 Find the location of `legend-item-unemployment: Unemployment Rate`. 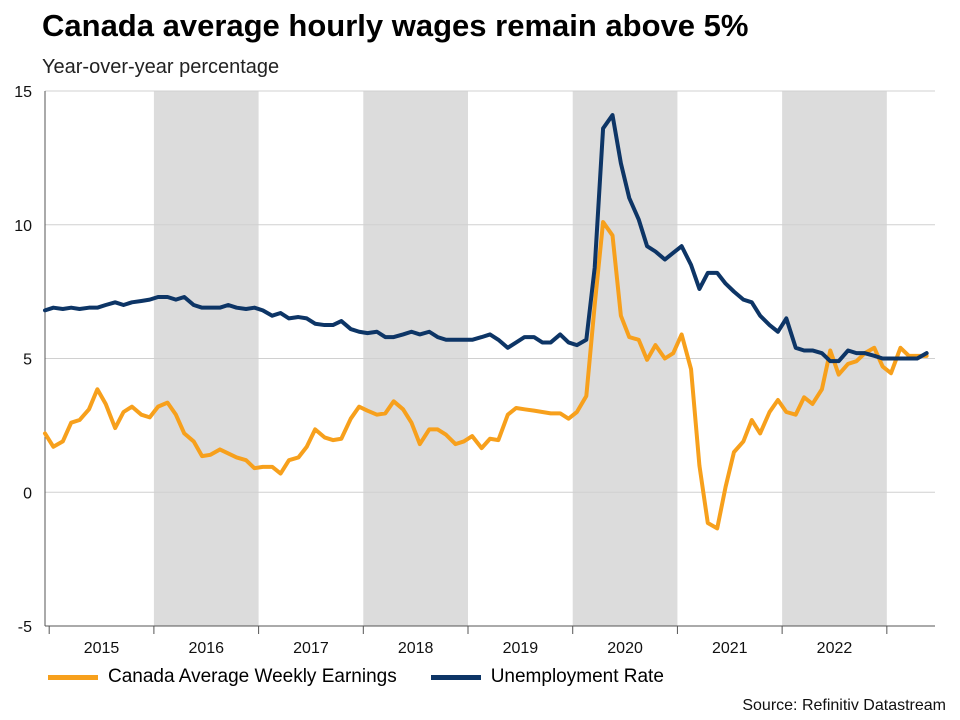

legend-item-unemployment: Unemployment Rate is located at coordinates (547, 677).